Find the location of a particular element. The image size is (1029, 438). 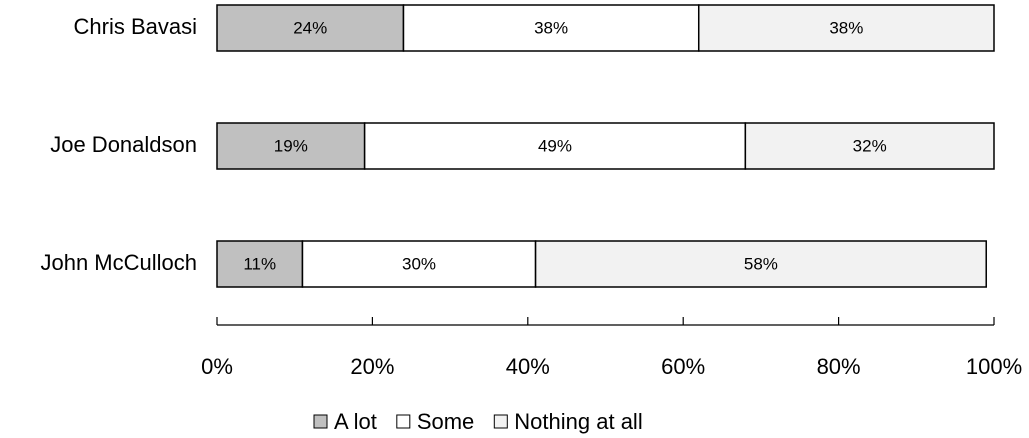

category-label: Joe Donaldson is located at coordinates (123, 144).